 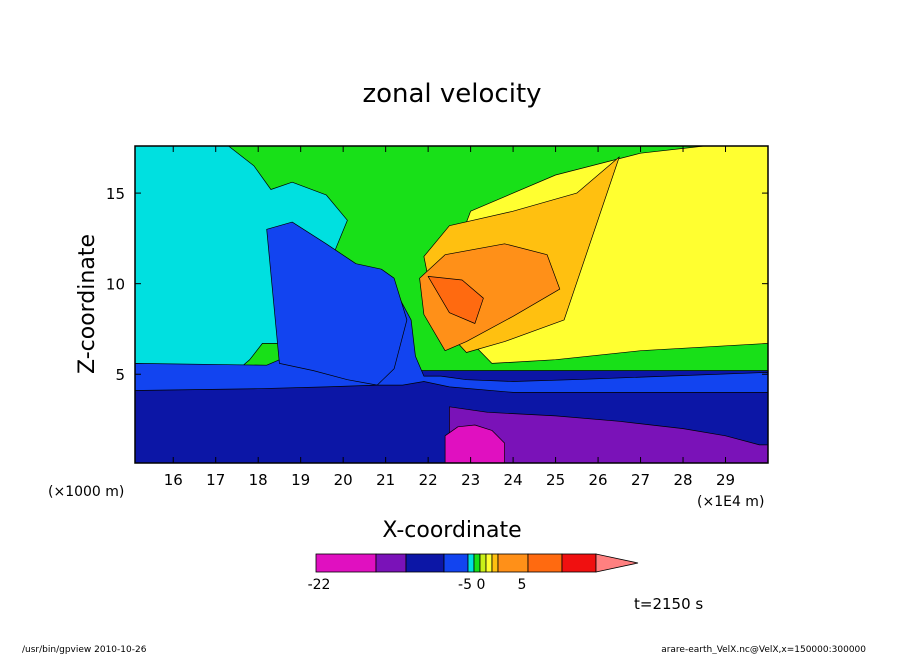 What do you see at coordinates (173, 480) in the screenshot?
I see `x-tick-label: 16` at bounding box center [173, 480].